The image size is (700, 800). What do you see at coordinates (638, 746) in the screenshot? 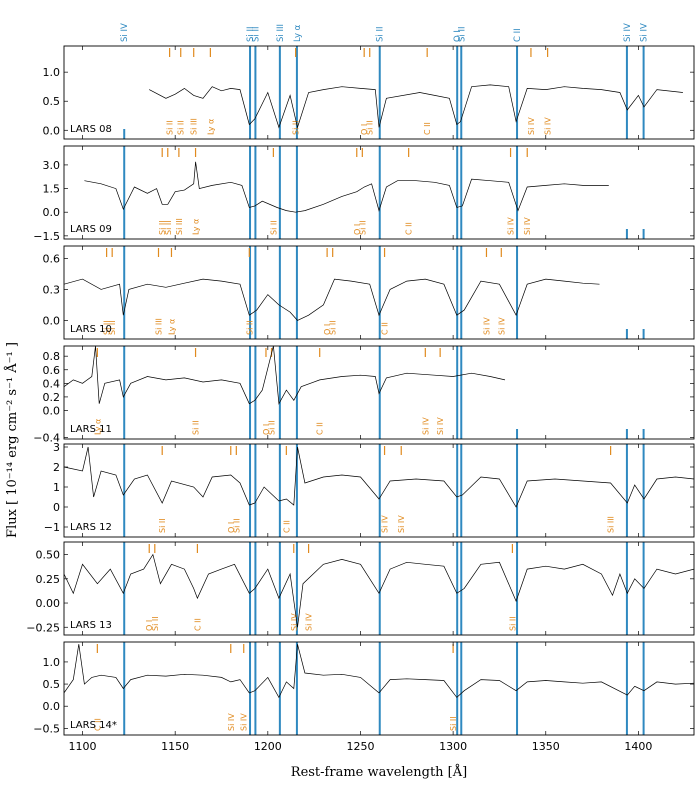
I see `x-tick-label: 1400` at bounding box center [638, 746].